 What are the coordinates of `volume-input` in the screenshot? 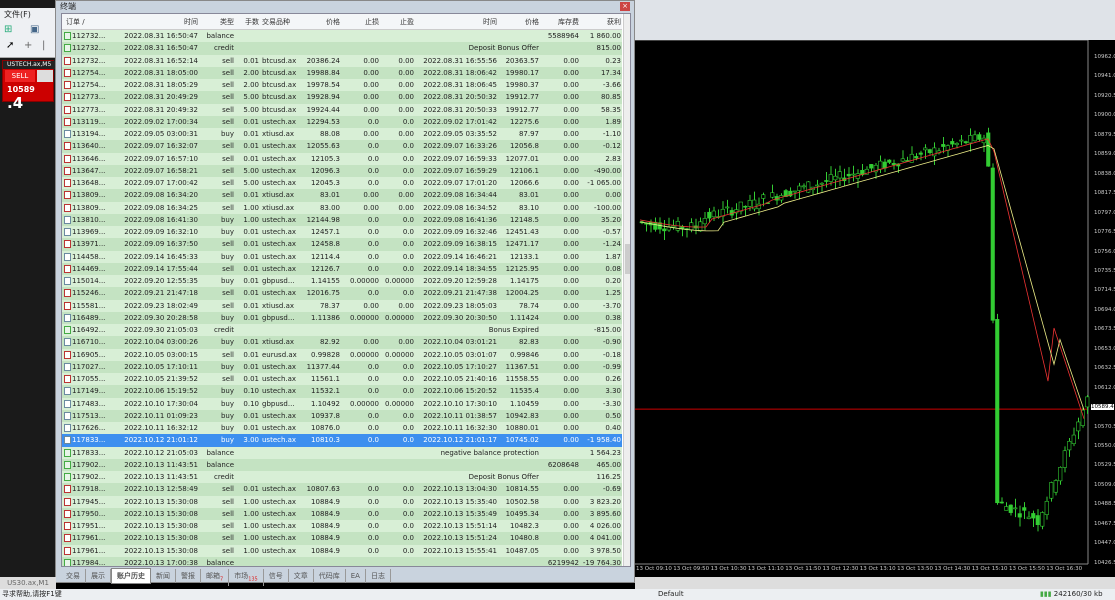 It's located at (45, 76).